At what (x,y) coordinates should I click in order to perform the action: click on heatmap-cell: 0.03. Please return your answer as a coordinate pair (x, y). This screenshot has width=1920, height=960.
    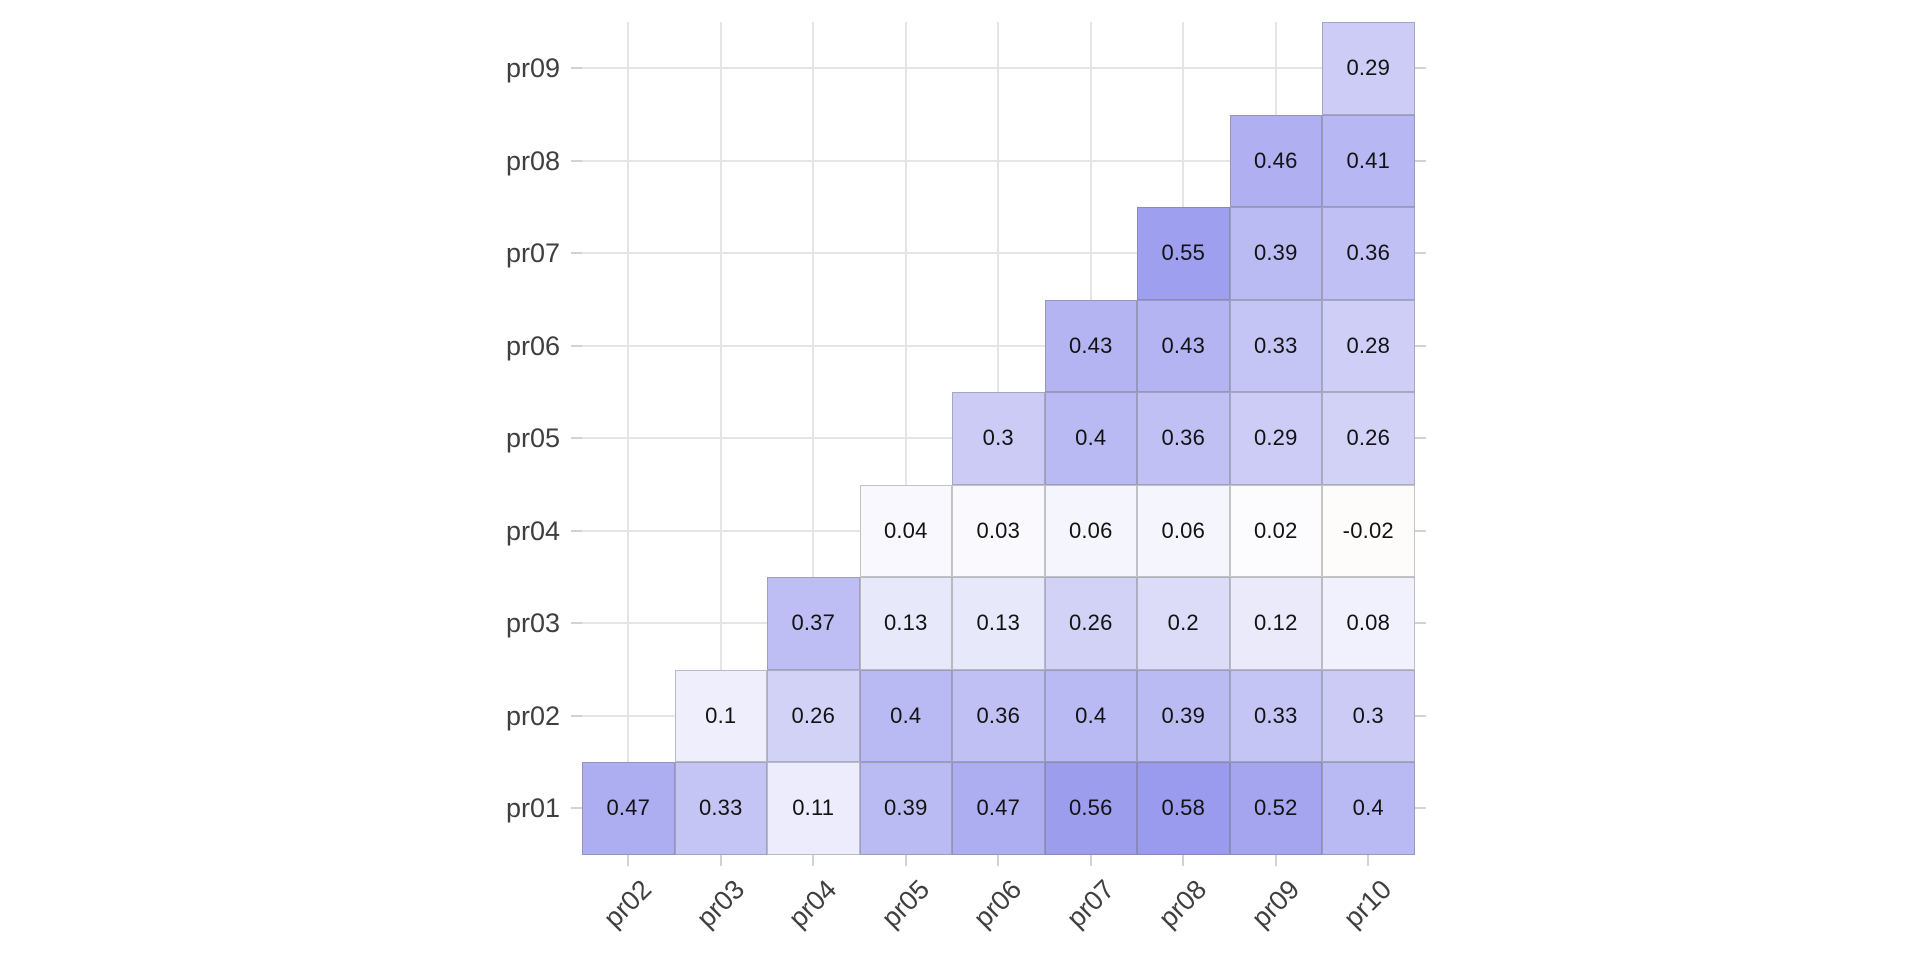
    Looking at the image, I should click on (998, 530).